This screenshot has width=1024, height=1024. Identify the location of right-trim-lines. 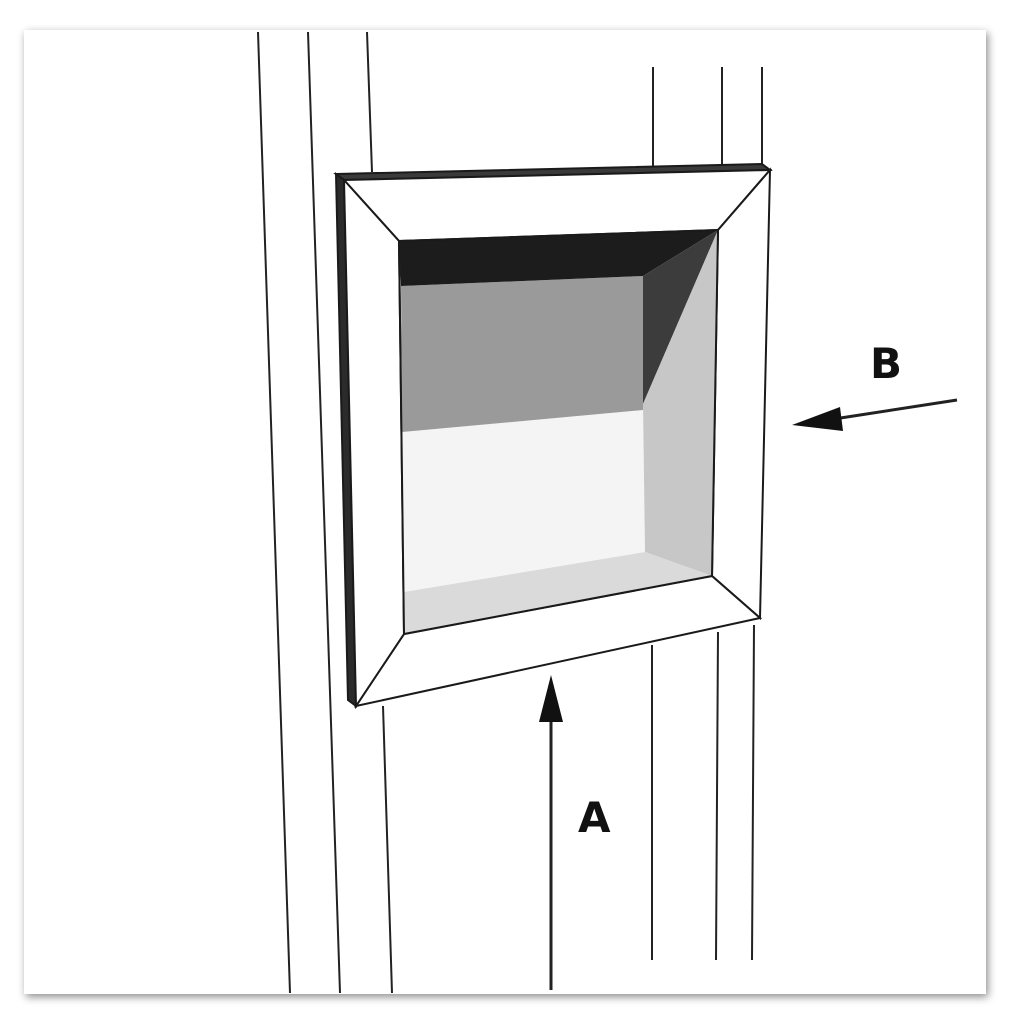
(707, 514).